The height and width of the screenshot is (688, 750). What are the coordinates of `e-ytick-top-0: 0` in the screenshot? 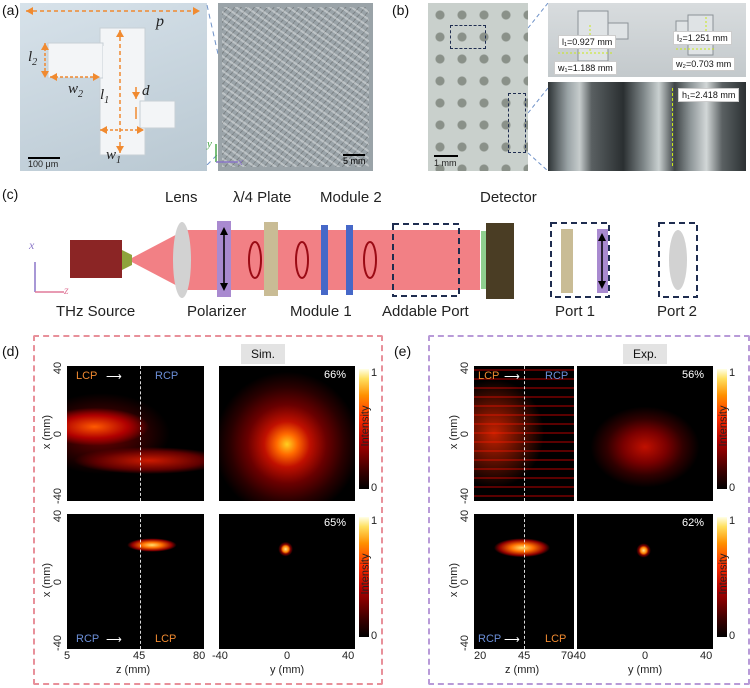 It's located at (465, 434).